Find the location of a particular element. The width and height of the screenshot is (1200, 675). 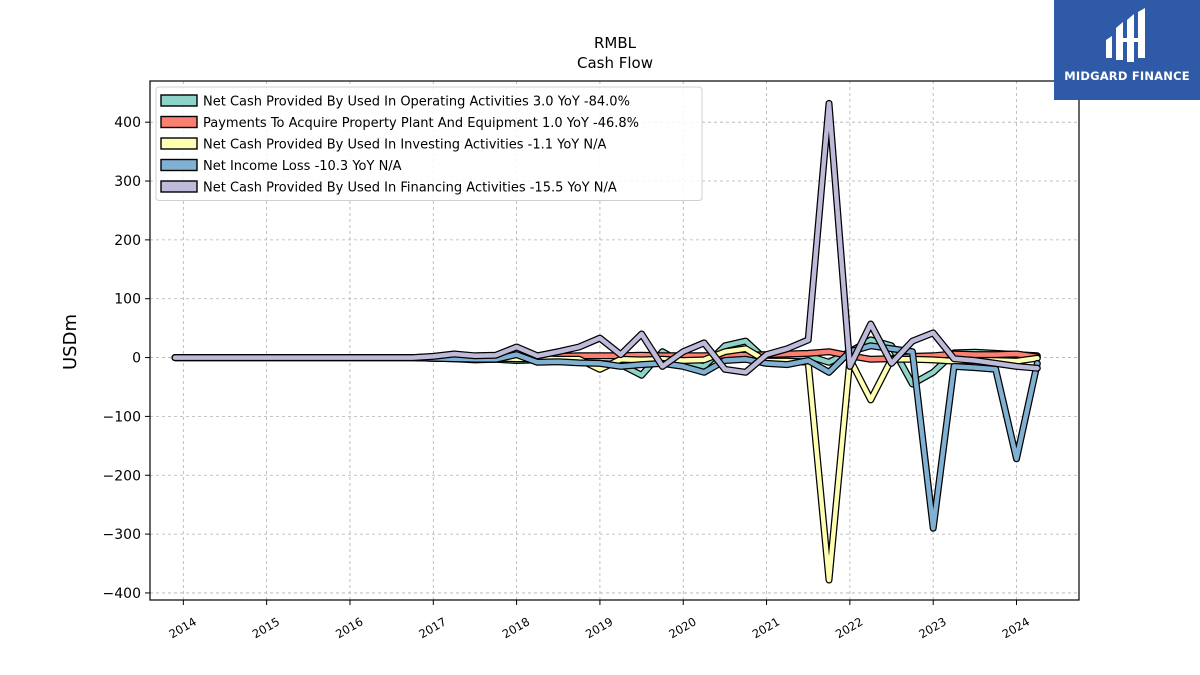

y-tick-label: −200 is located at coordinates (122, 476).